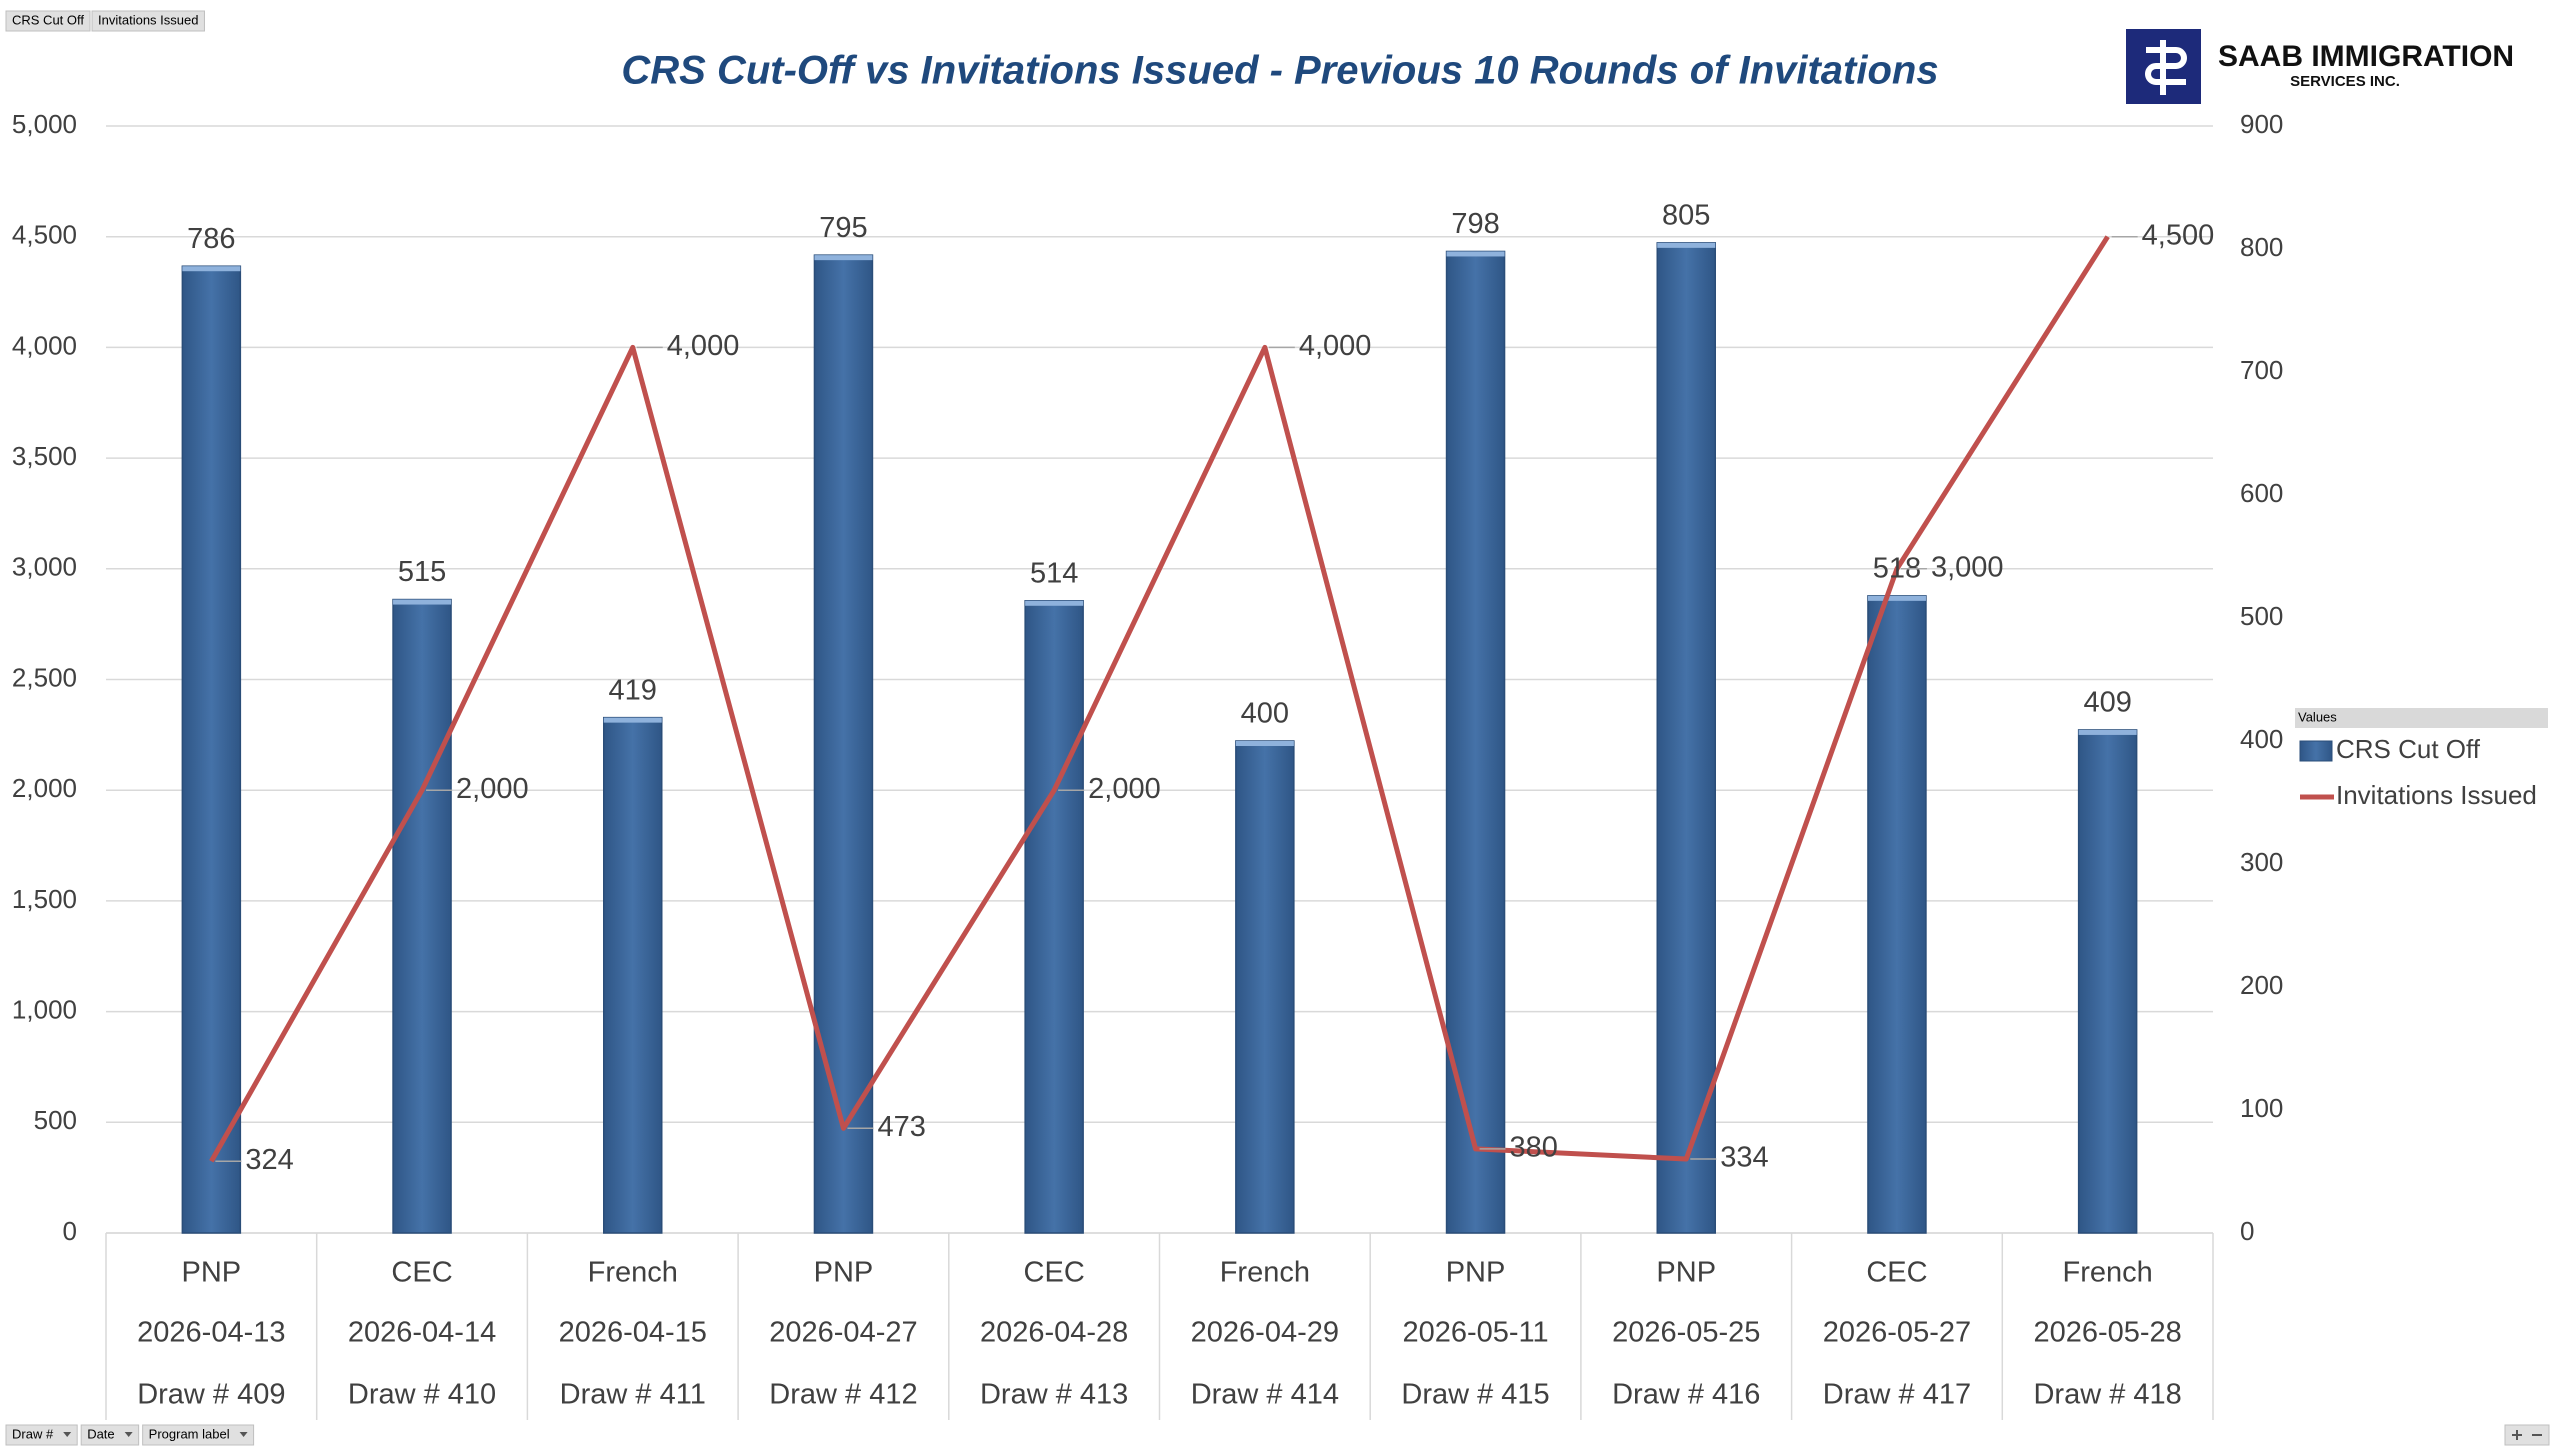  What do you see at coordinates (33, 1433) in the screenshot?
I see `axis-field-button: Draw #` at bounding box center [33, 1433].